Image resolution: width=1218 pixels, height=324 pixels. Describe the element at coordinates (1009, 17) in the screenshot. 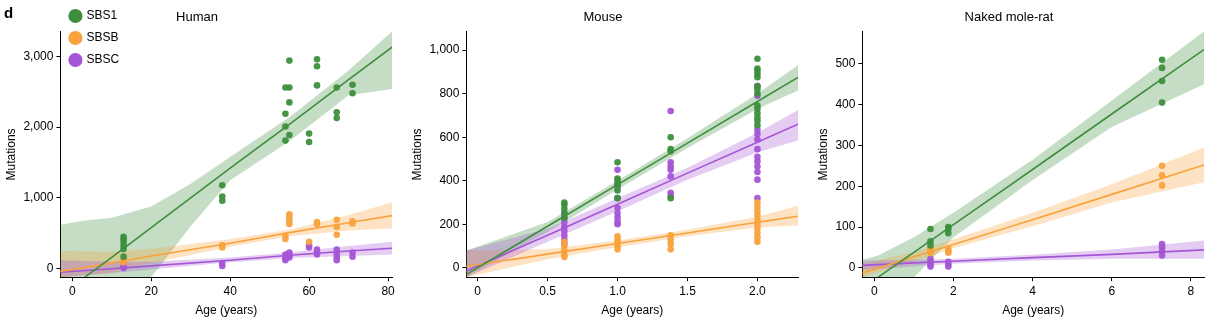

I see `chart-title: Naked mole-rat` at that location.